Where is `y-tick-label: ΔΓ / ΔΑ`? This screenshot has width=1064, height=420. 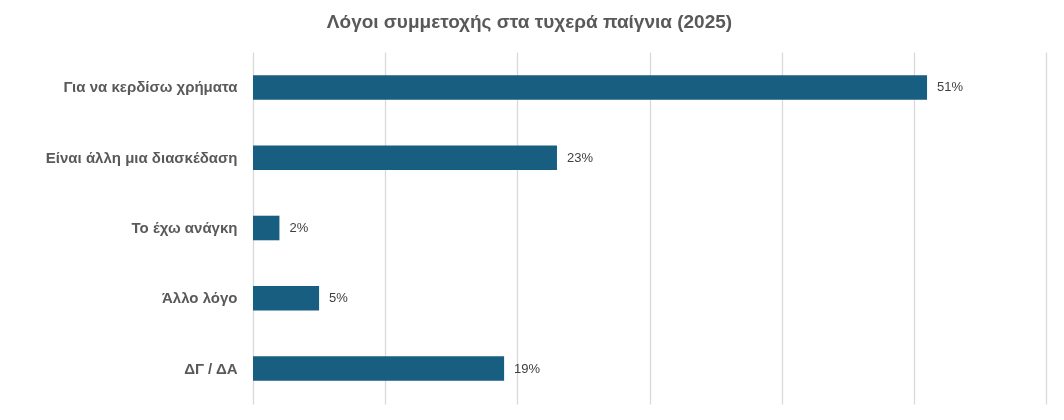 y-tick-label: ΔΓ / ΔΑ is located at coordinates (211, 368).